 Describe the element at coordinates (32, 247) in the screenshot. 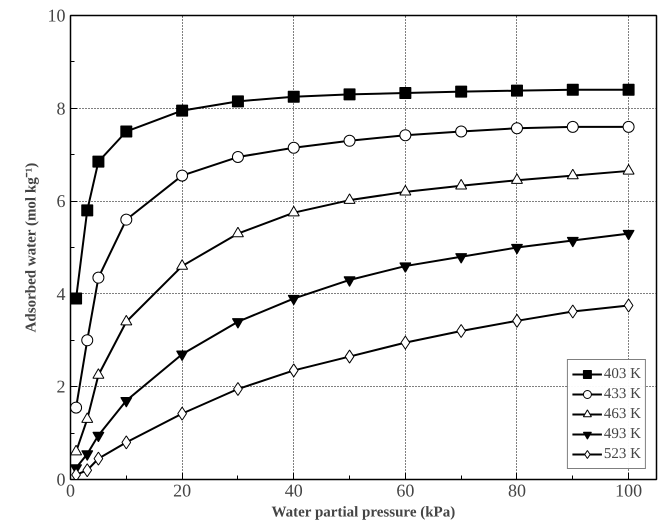

I see `y-axis-title: Adsorbed water (mol kg⁻¹)` at that location.